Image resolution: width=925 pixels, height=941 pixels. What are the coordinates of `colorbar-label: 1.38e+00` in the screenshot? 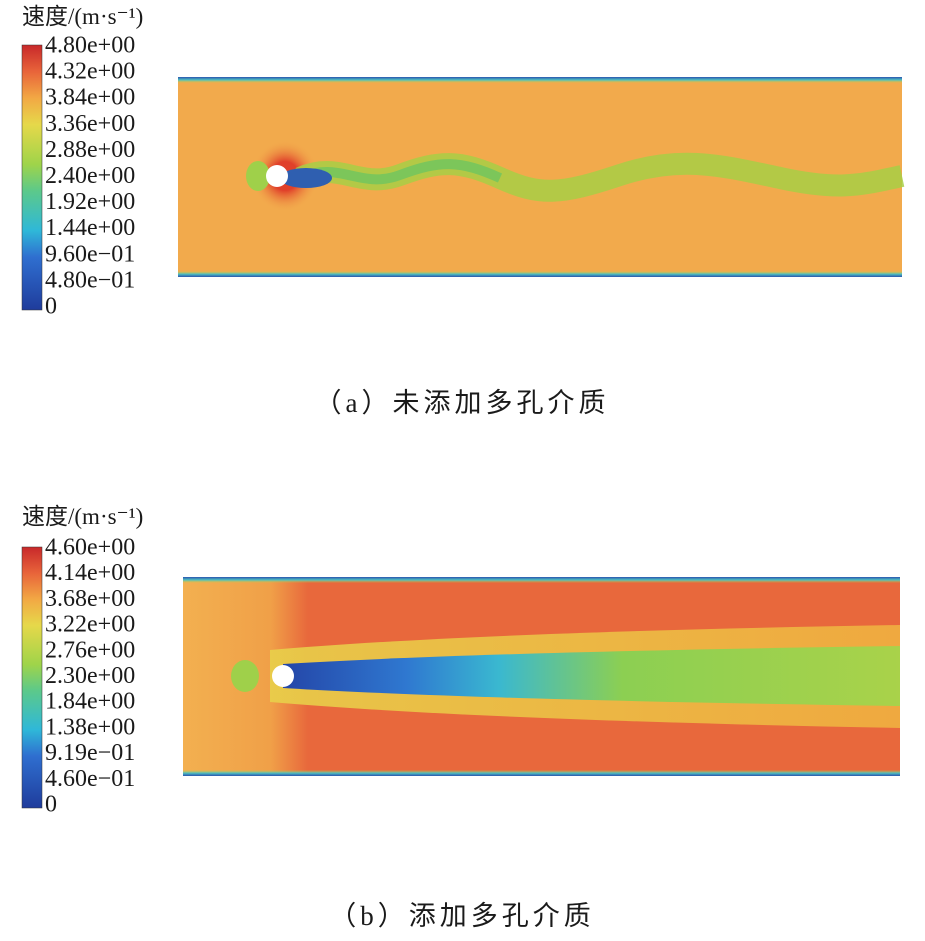 It's located at (90, 727).